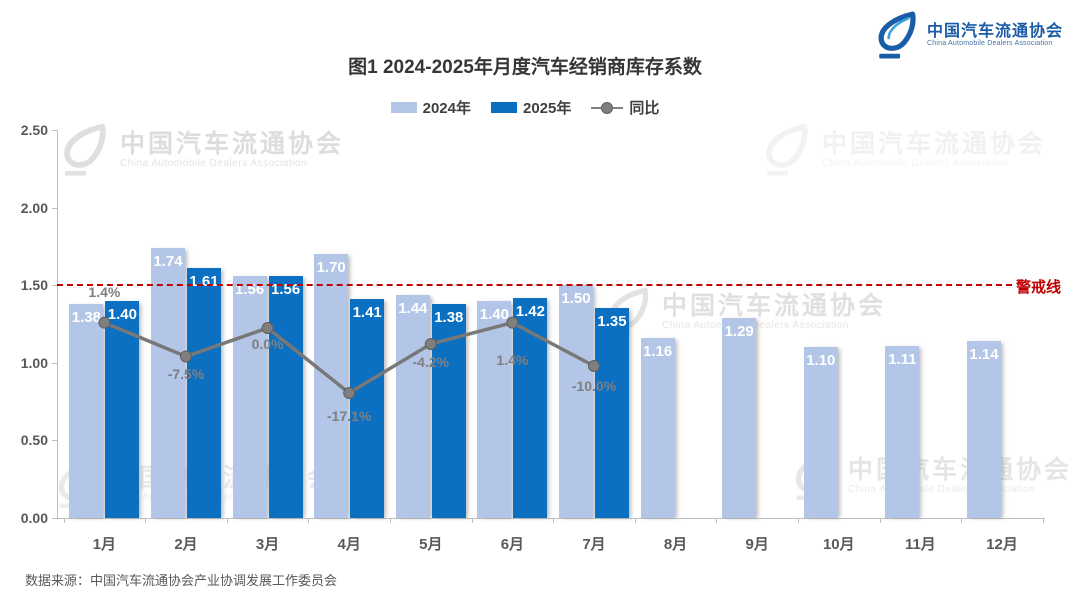 Image resolution: width=1080 pixels, height=607 pixels. Describe the element at coordinates (625, 107) in the screenshot. I see `legend-item-yoy: 同比` at that location.